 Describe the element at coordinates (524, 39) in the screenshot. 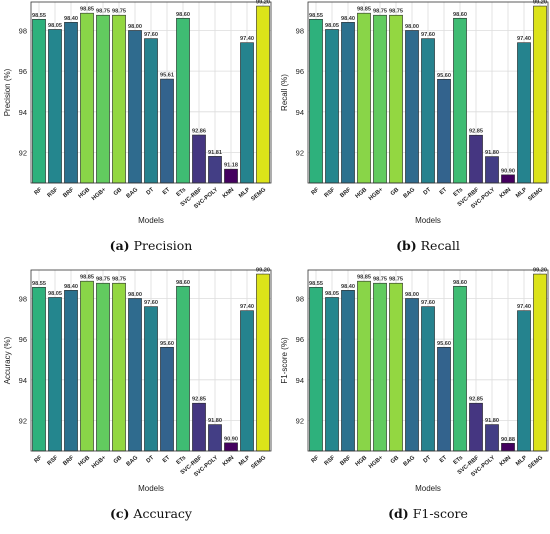

I see `bar-value-label: 97.40` at that location.